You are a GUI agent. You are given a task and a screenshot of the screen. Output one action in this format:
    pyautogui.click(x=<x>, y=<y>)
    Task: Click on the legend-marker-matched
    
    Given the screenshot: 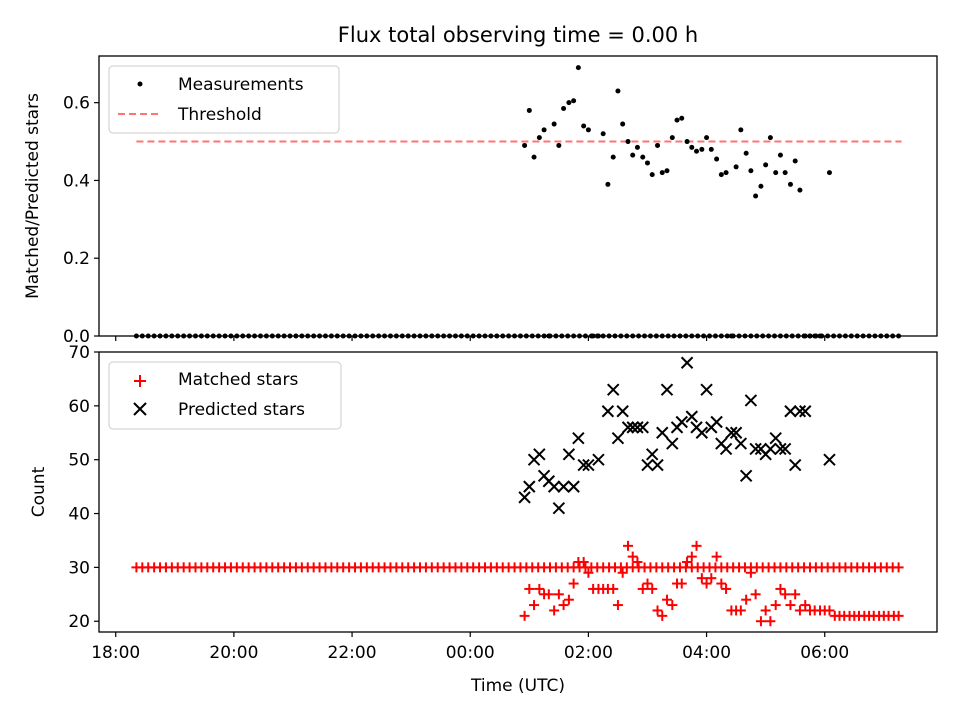 What is the action you would take?
    pyautogui.click(x=140, y=381)
    